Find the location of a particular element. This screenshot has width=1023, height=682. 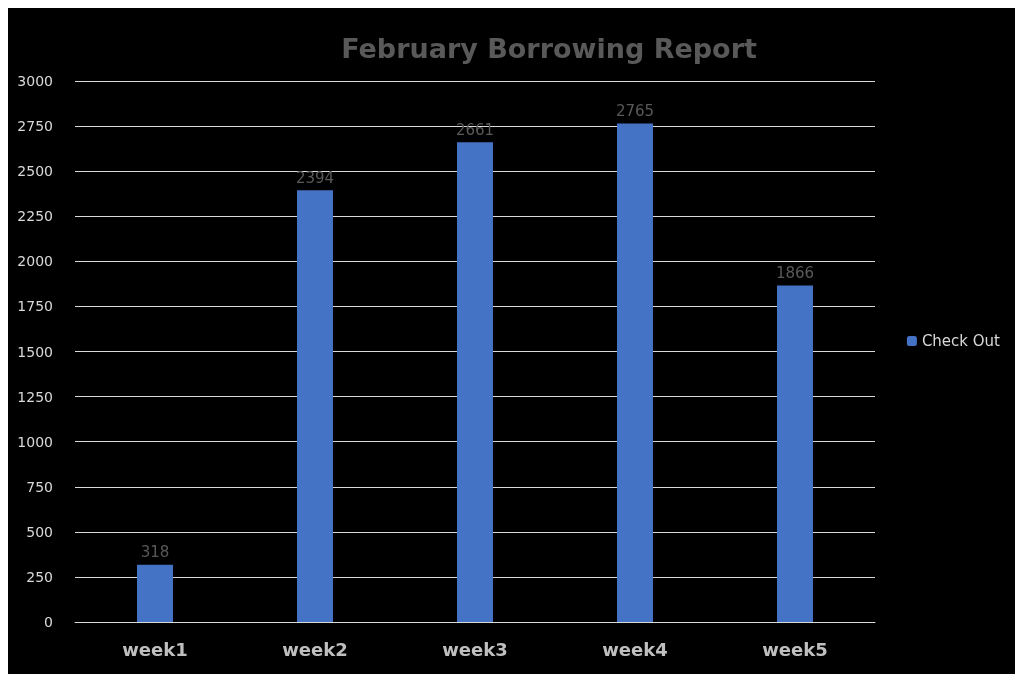

y-tick-label: 1750 is located at coordinates (35, 306).